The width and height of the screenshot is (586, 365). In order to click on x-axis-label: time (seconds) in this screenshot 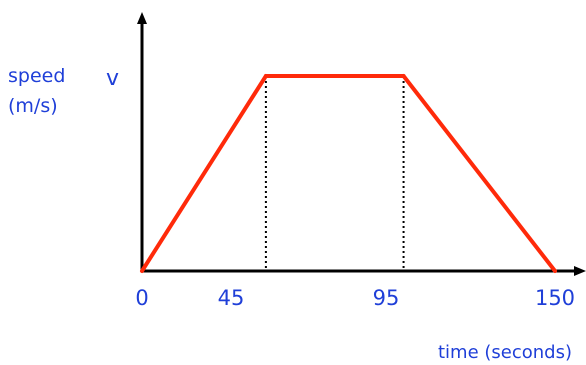, I will do `click(505, 352)`.